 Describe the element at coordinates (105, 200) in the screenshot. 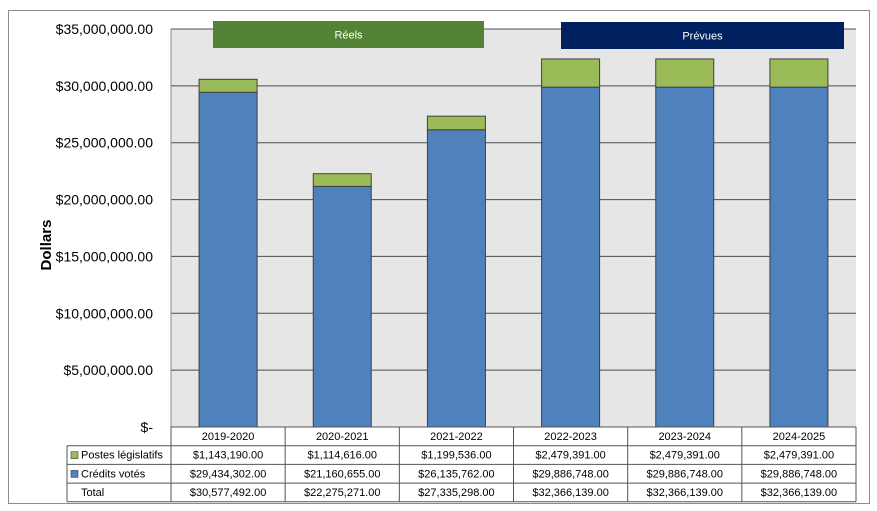

I see `y-tick-label: $20,000,000.00` at that location.